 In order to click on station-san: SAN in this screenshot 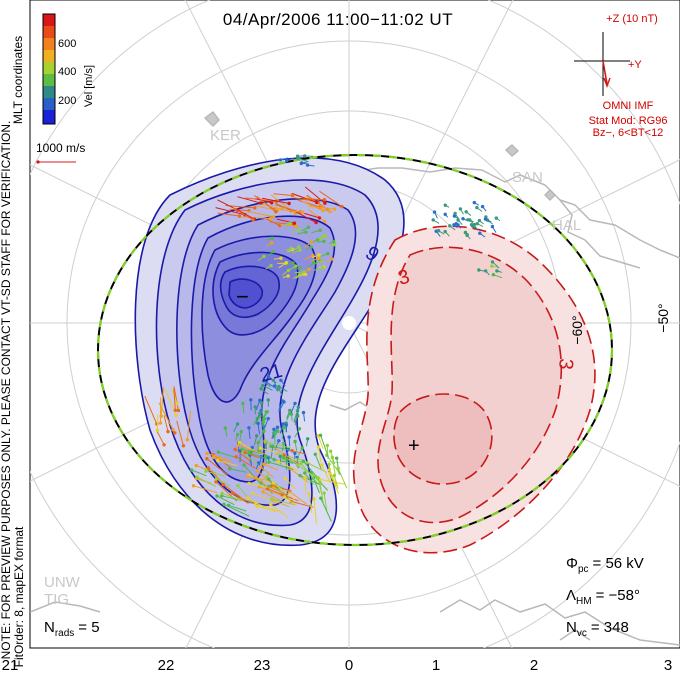, I will do `click(527, 177)`.